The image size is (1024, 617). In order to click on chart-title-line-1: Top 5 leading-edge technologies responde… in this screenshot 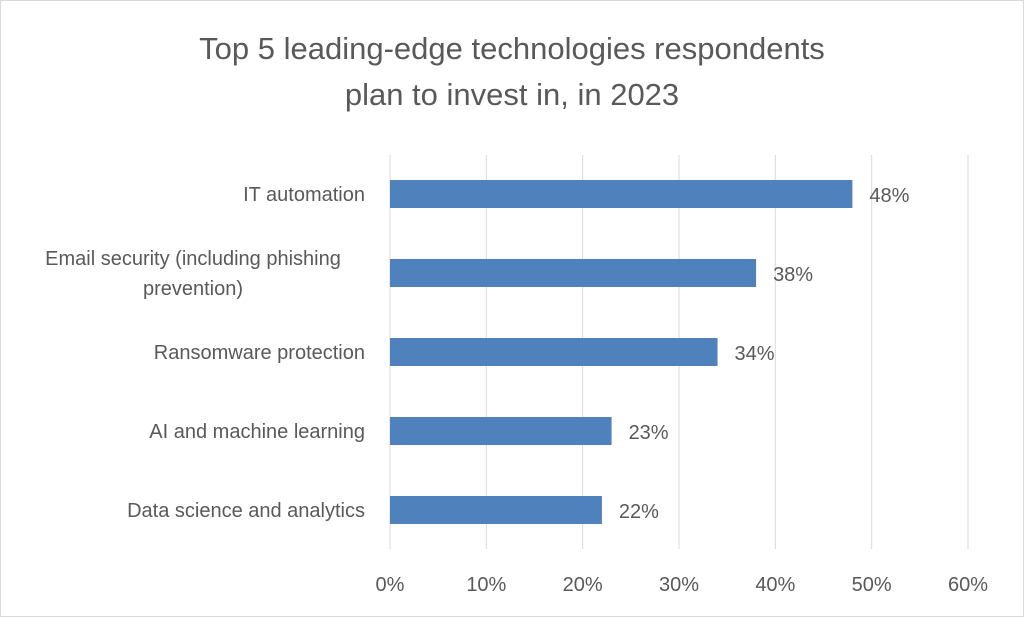, I will do `click(512, 48)`.